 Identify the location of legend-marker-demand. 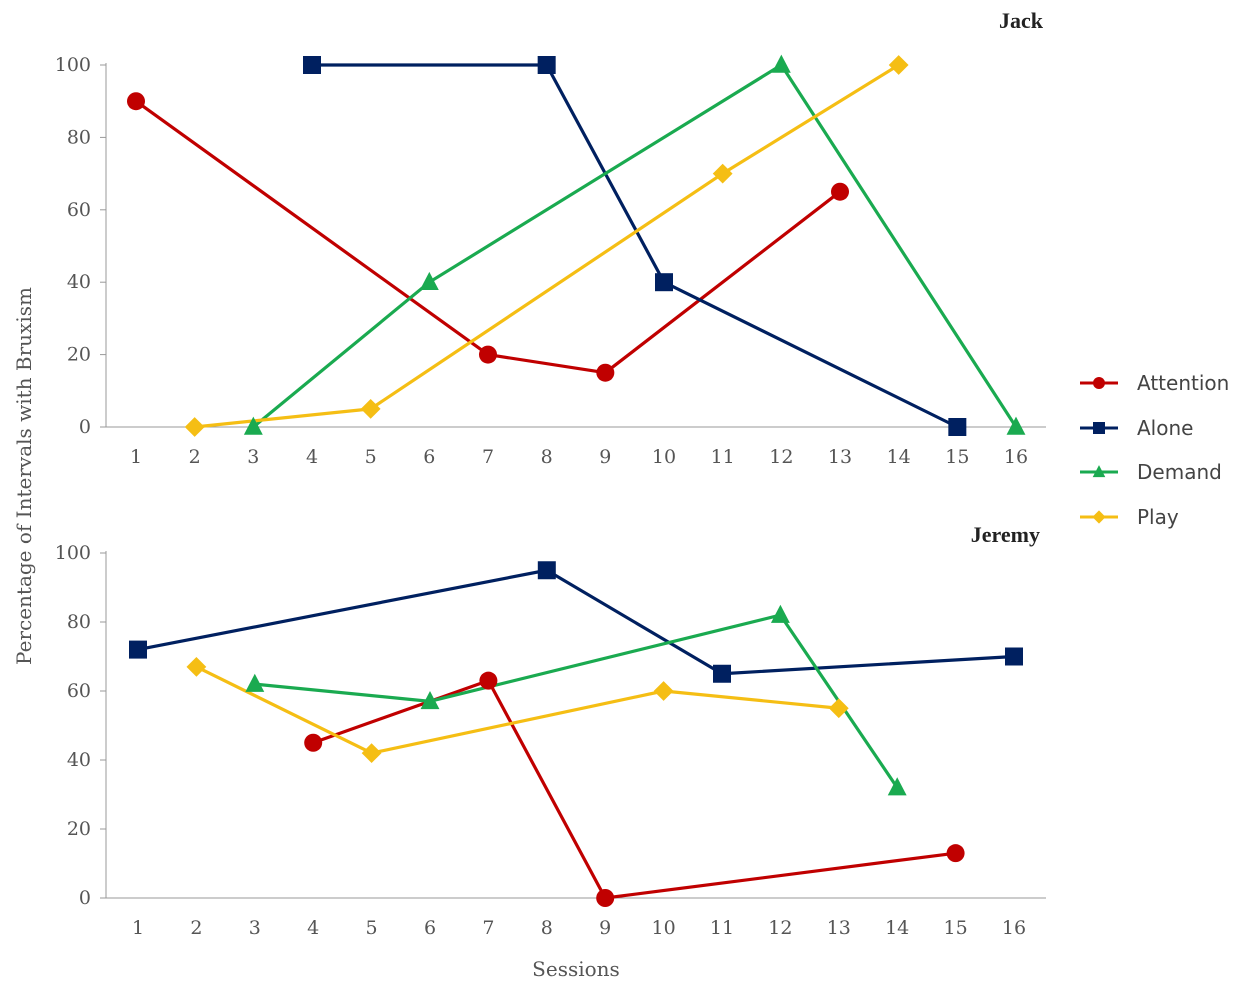
(1099, 471).